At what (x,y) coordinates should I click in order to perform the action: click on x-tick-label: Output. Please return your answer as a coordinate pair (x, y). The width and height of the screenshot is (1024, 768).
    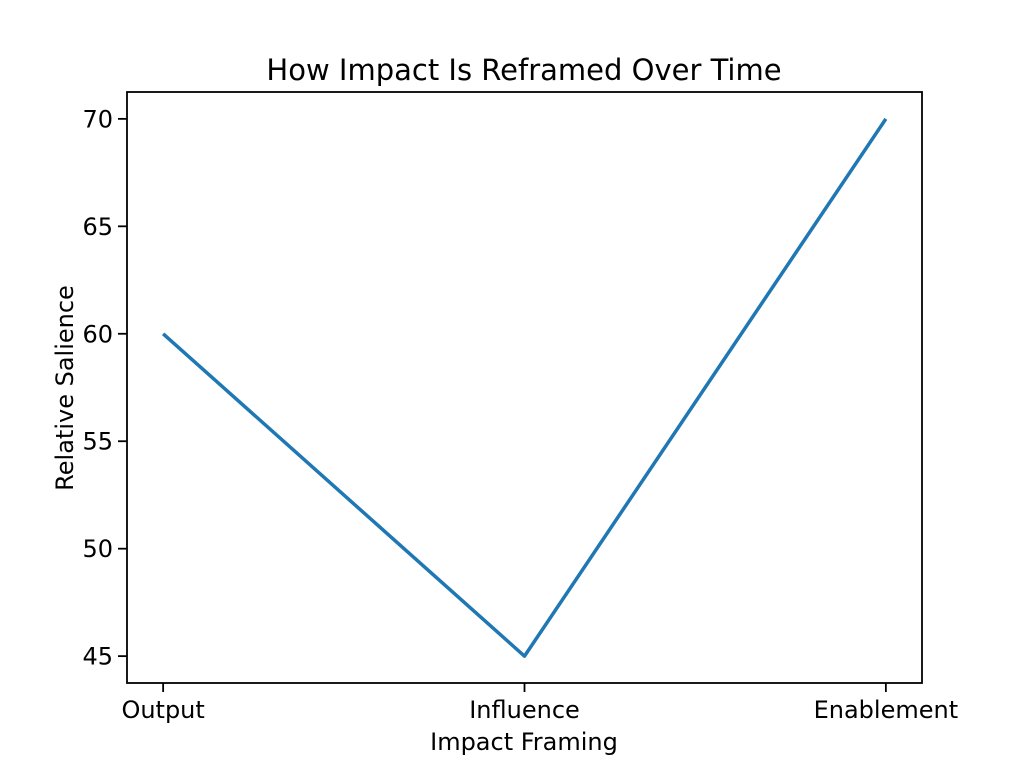
    Looking at the image, I should click on (162, 710).